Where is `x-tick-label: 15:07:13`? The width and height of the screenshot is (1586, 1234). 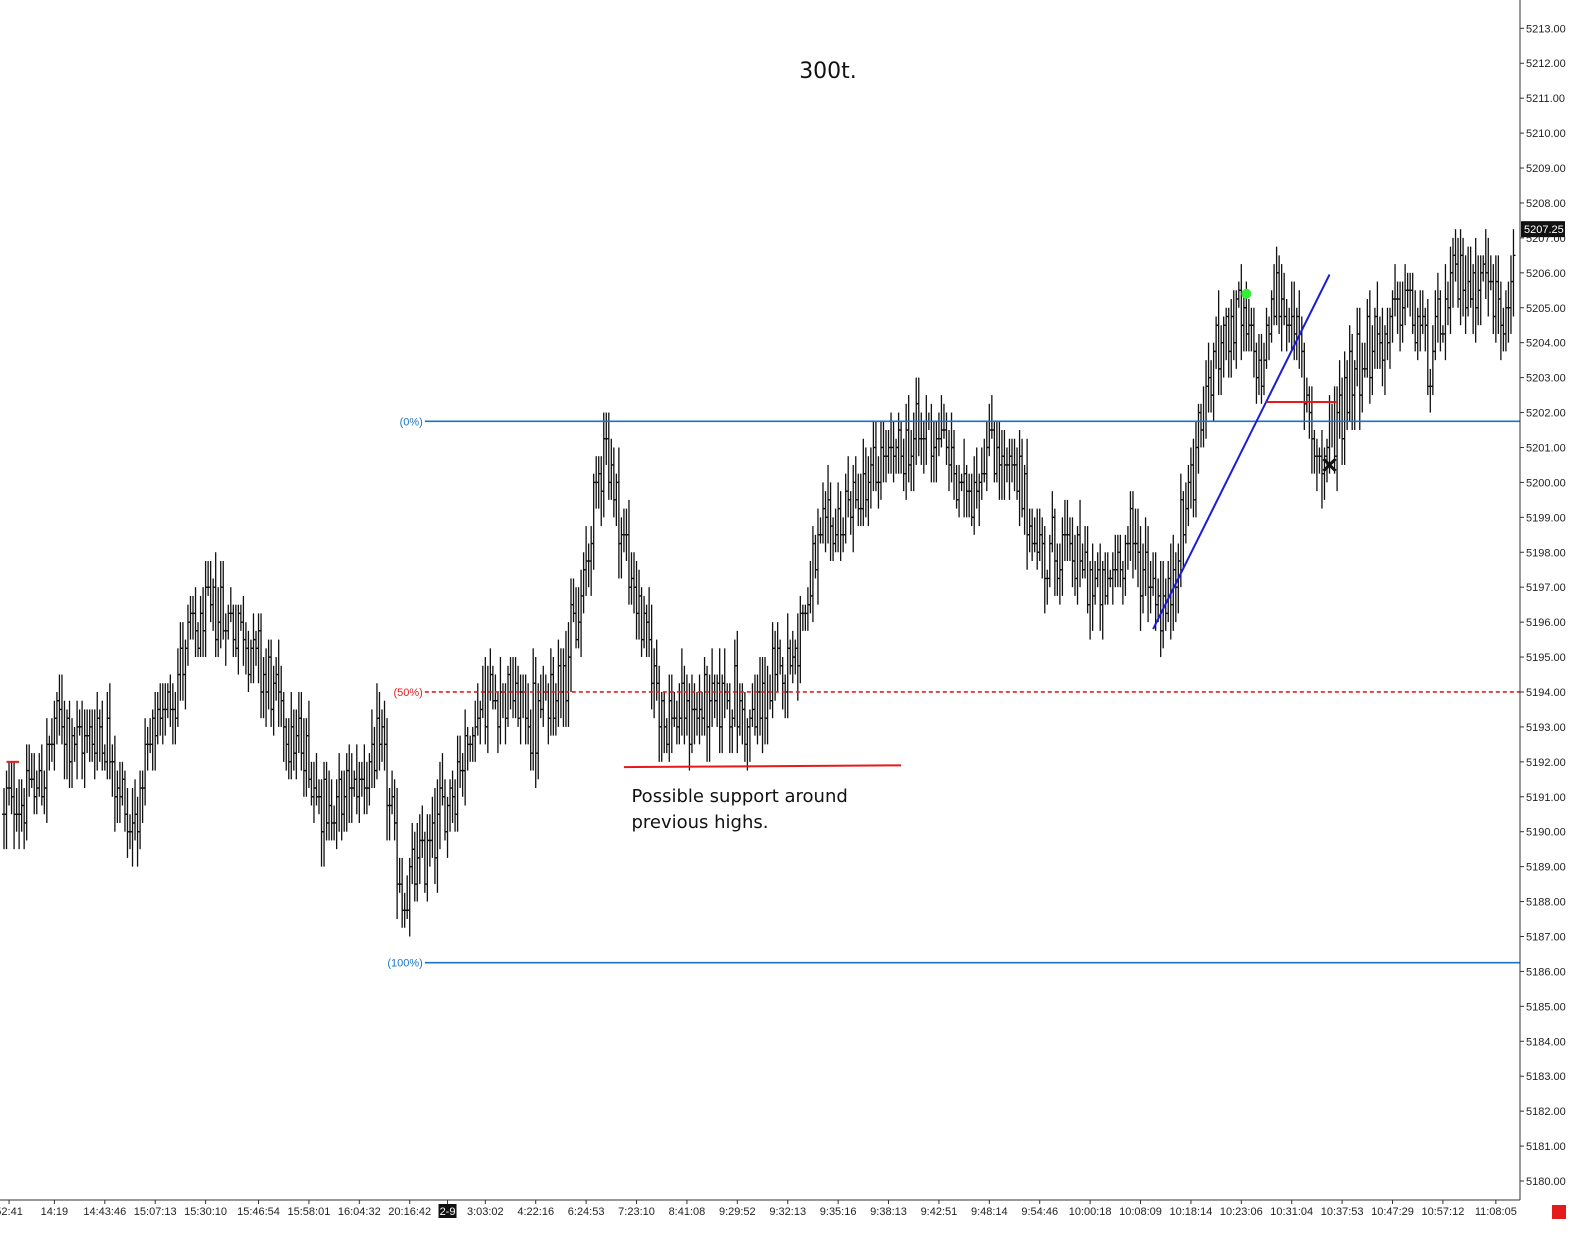
x-tick-label: 15:07:13 is located at coordinates (155, 1212).